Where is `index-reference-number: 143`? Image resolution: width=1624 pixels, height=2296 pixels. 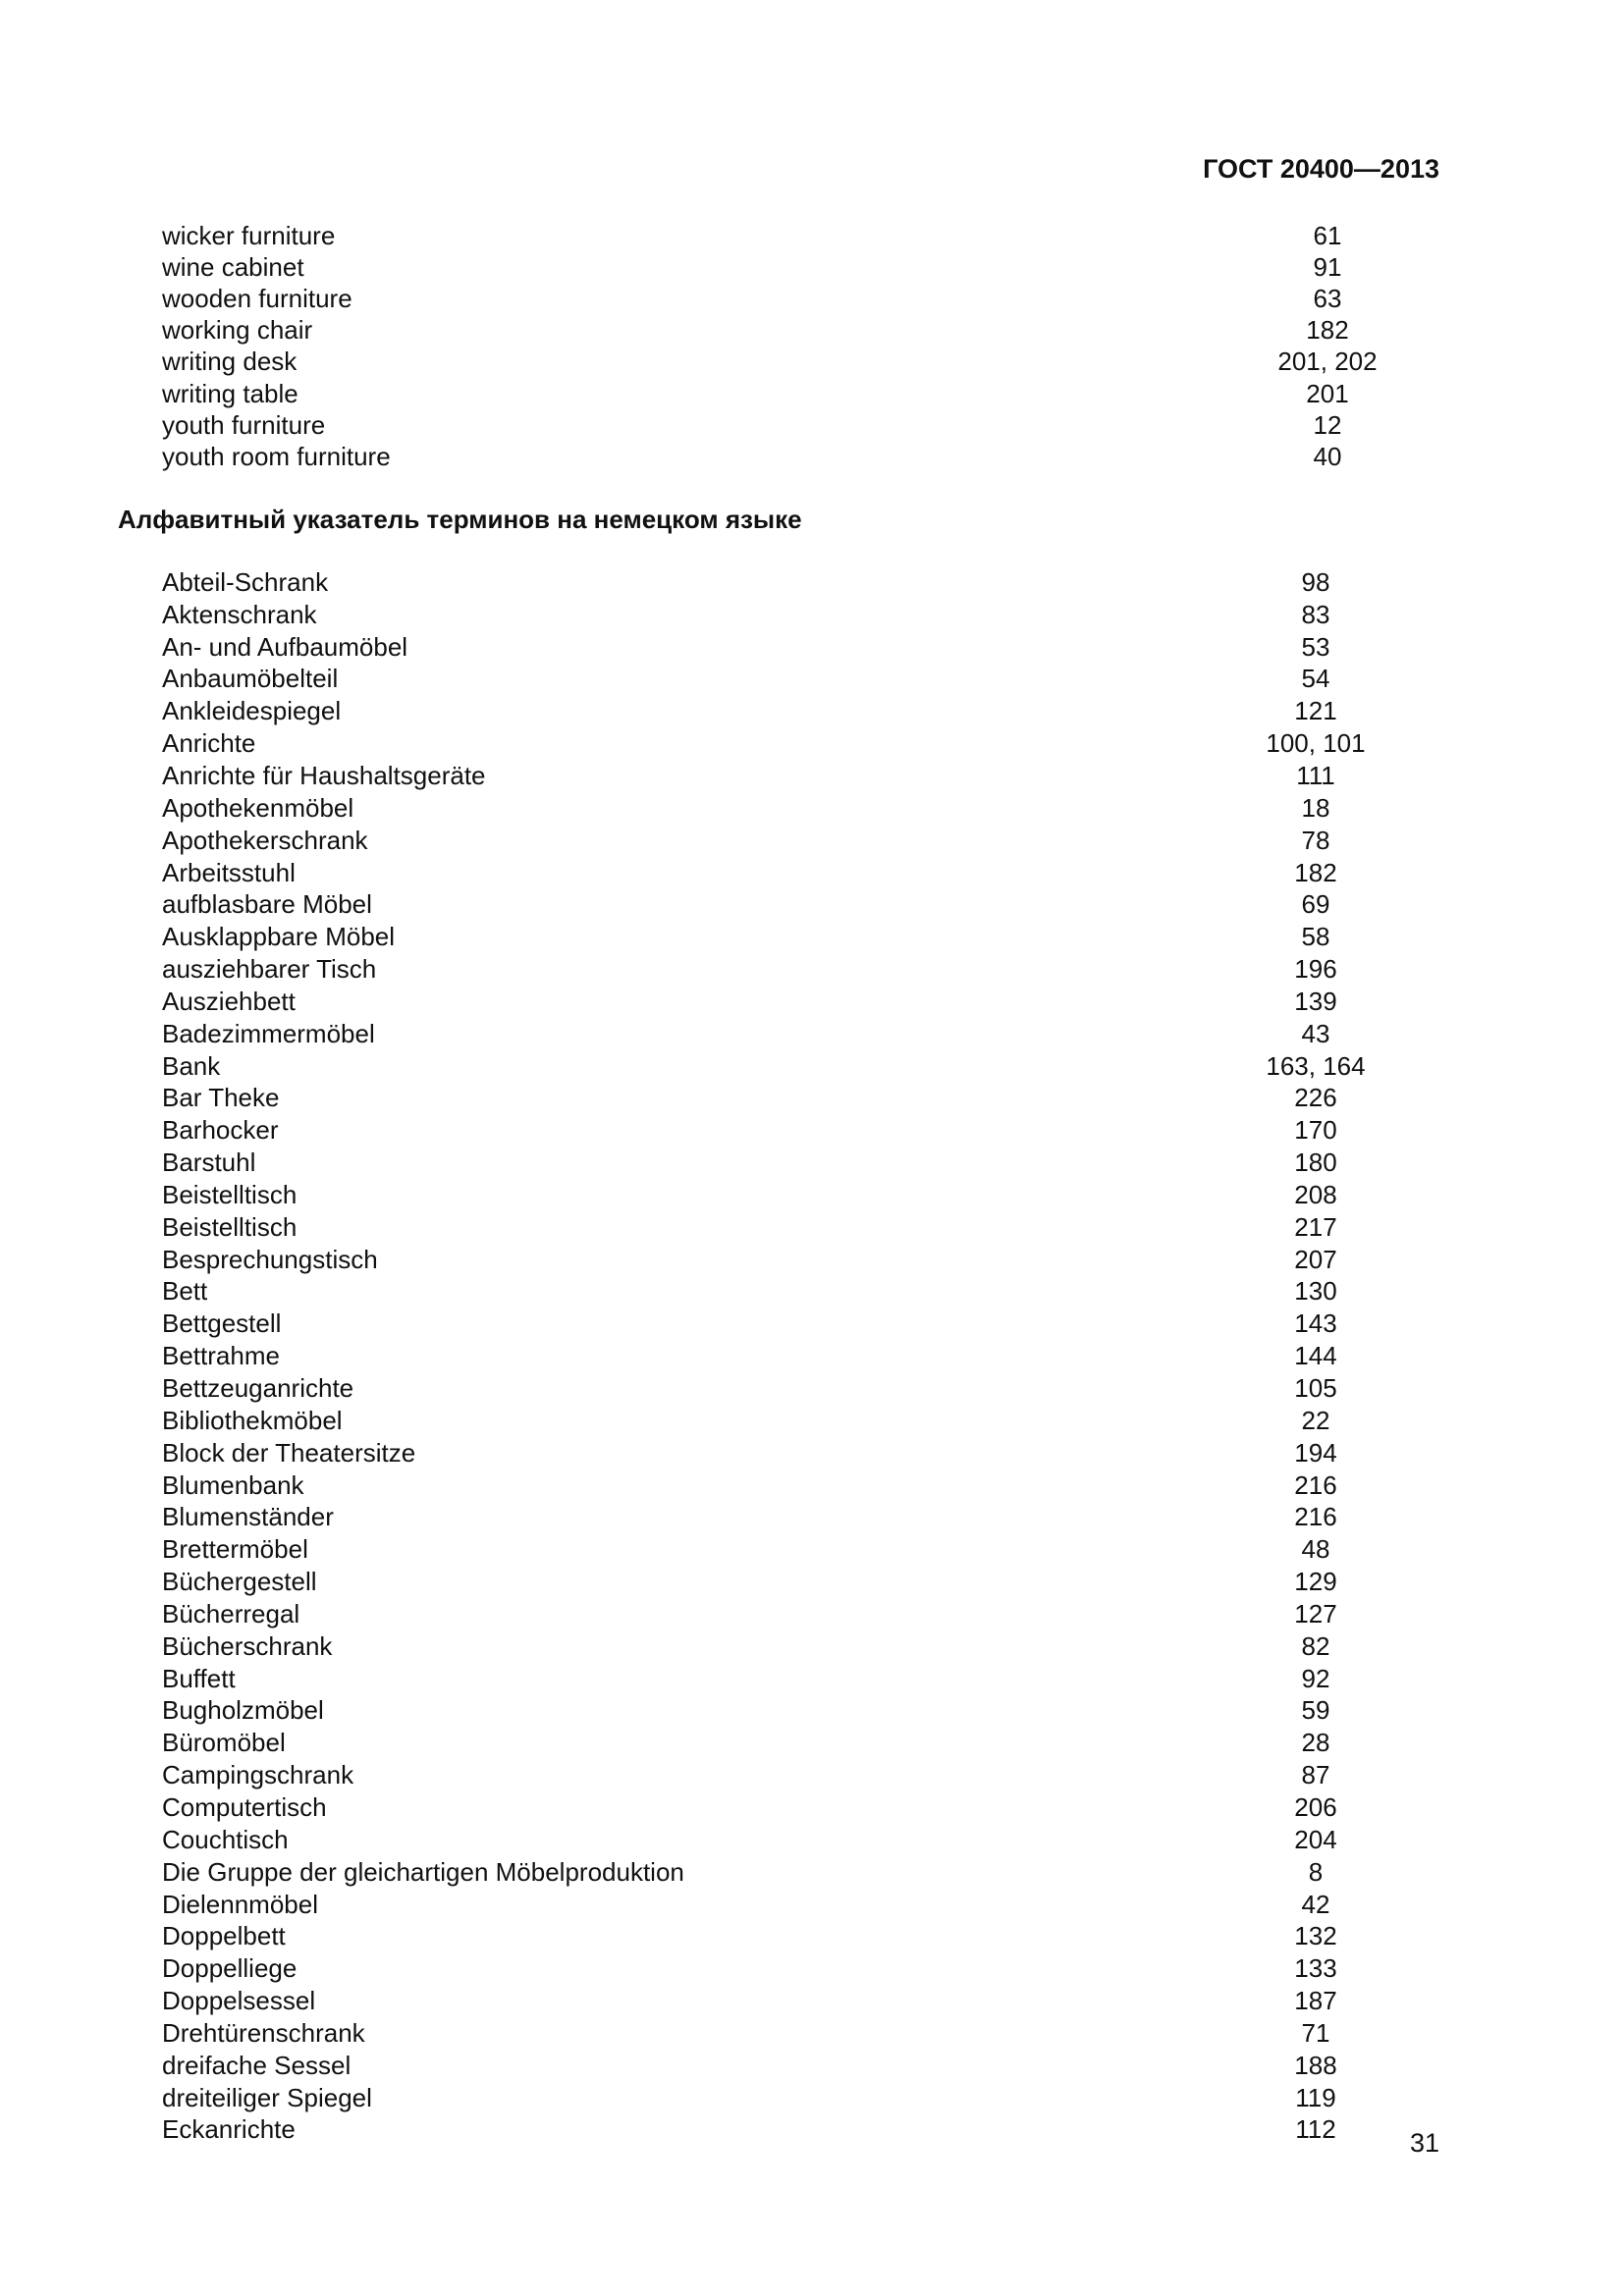
index-reference-number: 143 is located at coordinates (1315, 1324).